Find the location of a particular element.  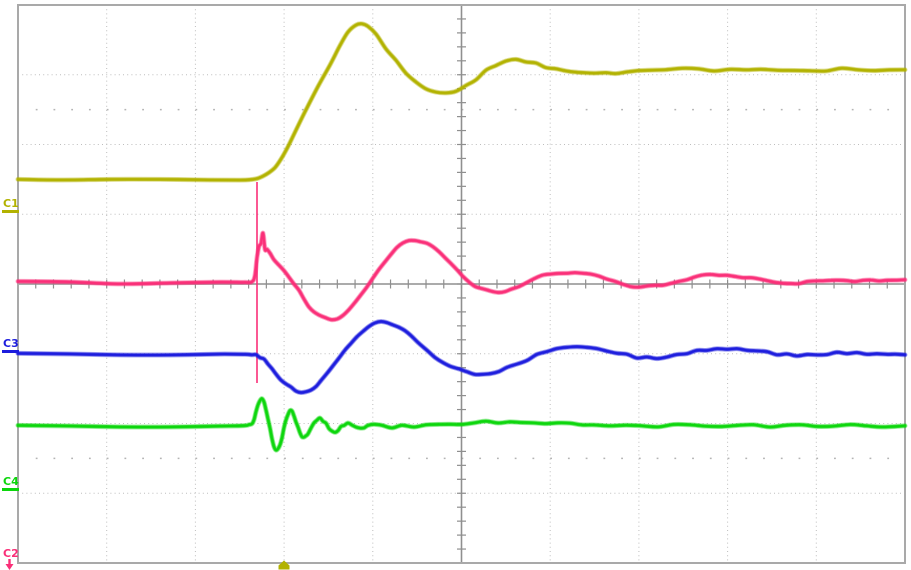

channel-indicator-c4: C4 is located at coordinates (10, 483).